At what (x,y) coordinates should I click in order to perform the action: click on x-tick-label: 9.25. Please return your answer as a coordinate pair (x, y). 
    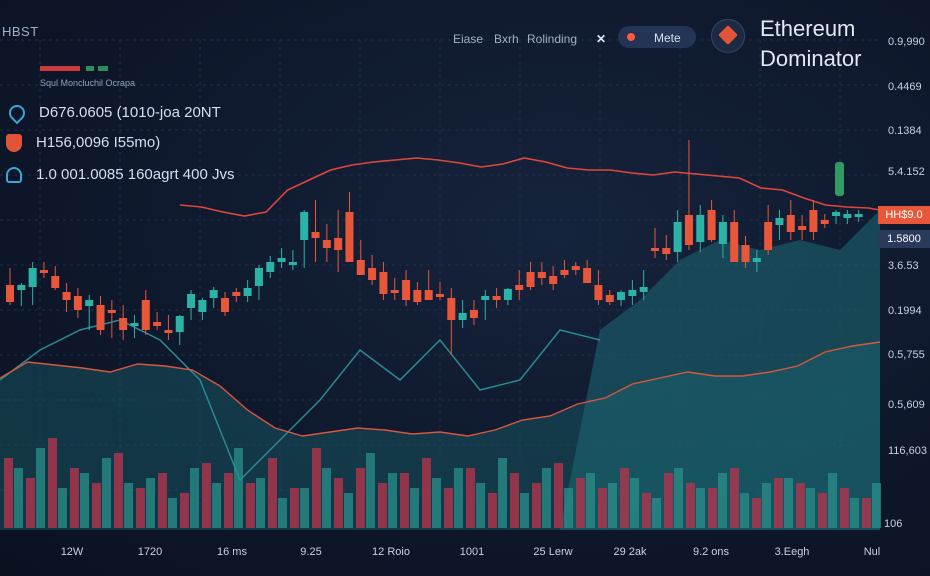
    Looking at the image, I should click on (311, 552).